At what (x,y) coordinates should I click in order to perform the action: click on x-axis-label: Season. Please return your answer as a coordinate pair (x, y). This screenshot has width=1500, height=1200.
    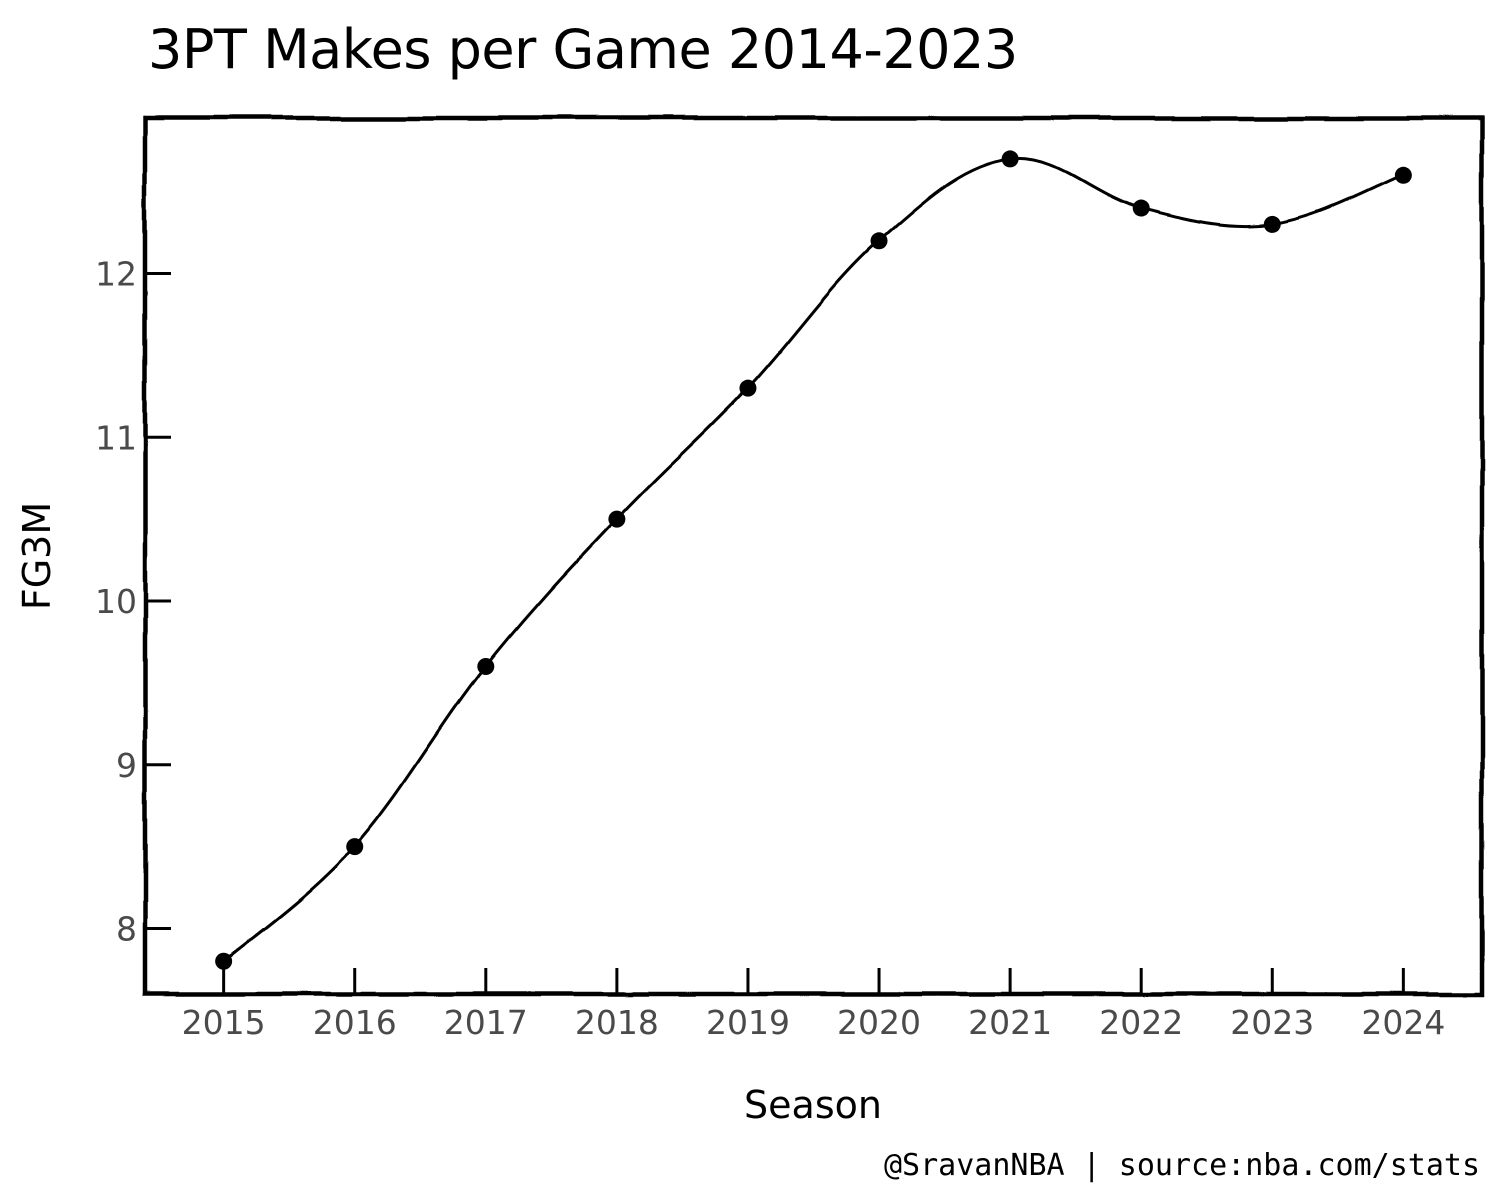
    Looking at the image, I should click on (813, 1105).